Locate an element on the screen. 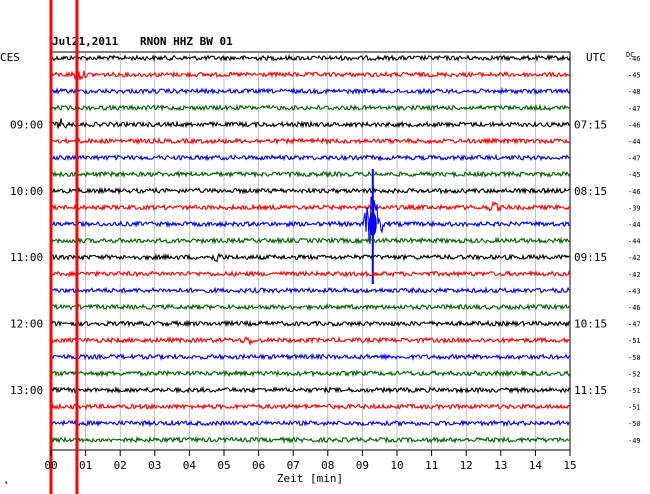  x-tick-label: 02 is located at coordinates (120, 465).